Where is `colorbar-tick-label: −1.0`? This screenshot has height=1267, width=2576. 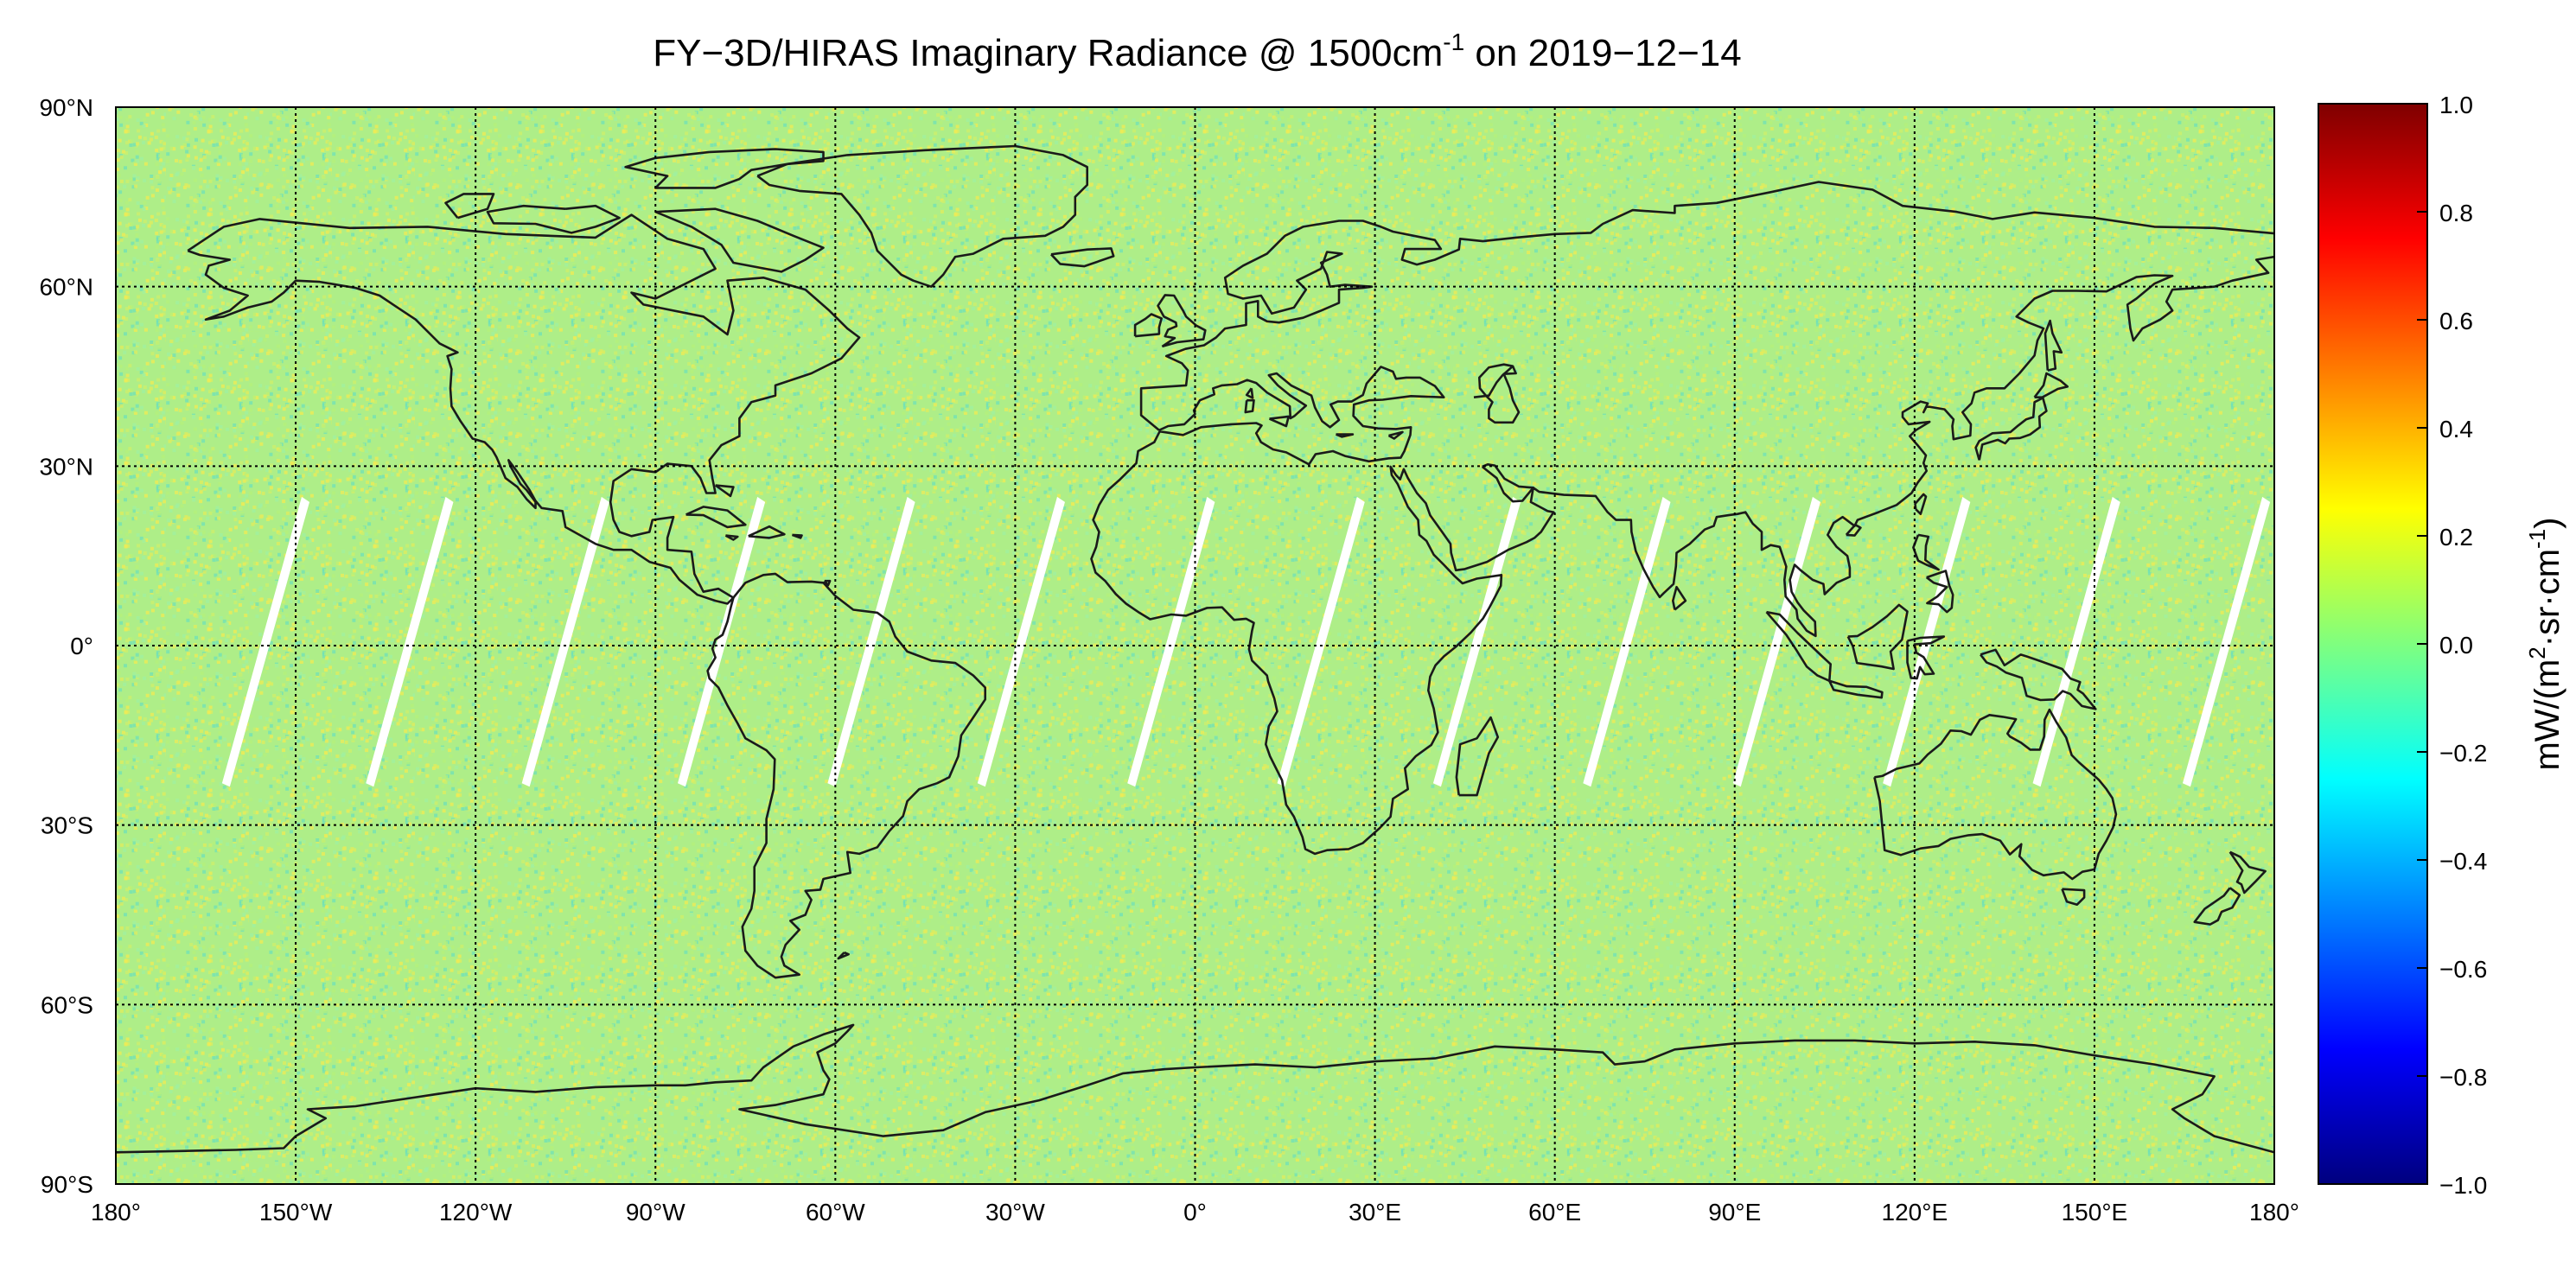 colorbar-tick-label: −1.0 is located at coordinates (2463, 1185).